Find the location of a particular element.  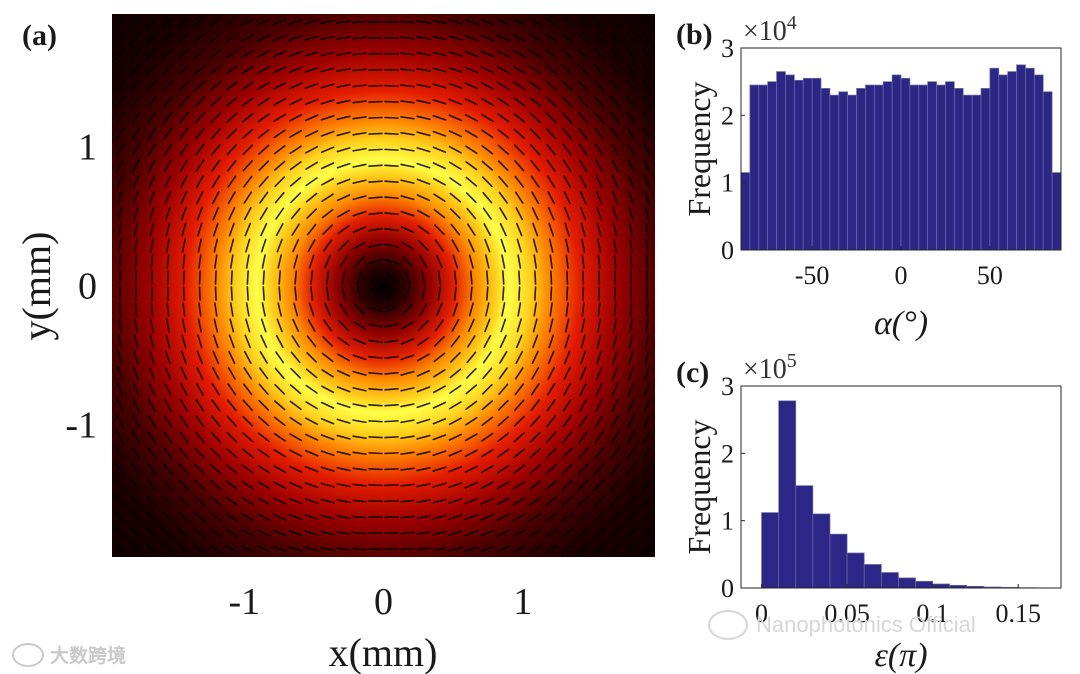

x-tick-label: 50 is located at coordinates (990, 275).